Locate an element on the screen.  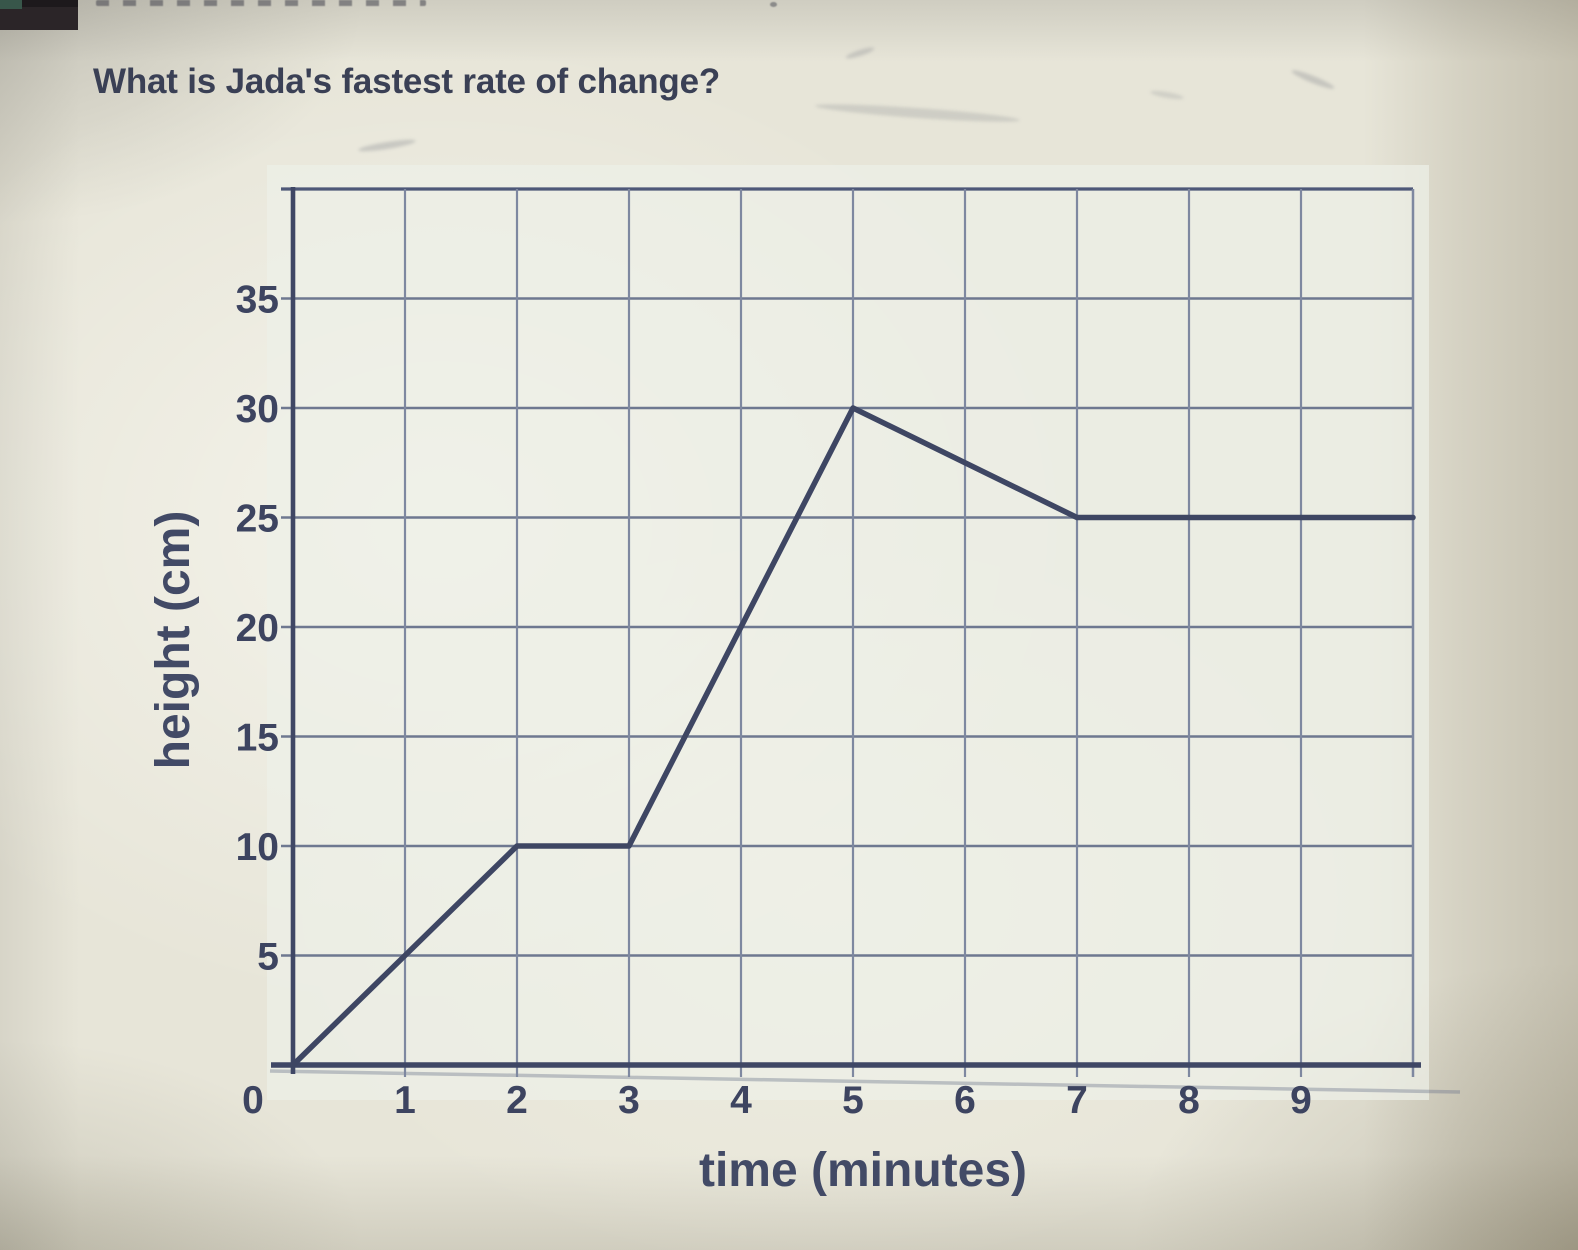
x-tick-label: 9 is located at coordinates (1301, 1100).